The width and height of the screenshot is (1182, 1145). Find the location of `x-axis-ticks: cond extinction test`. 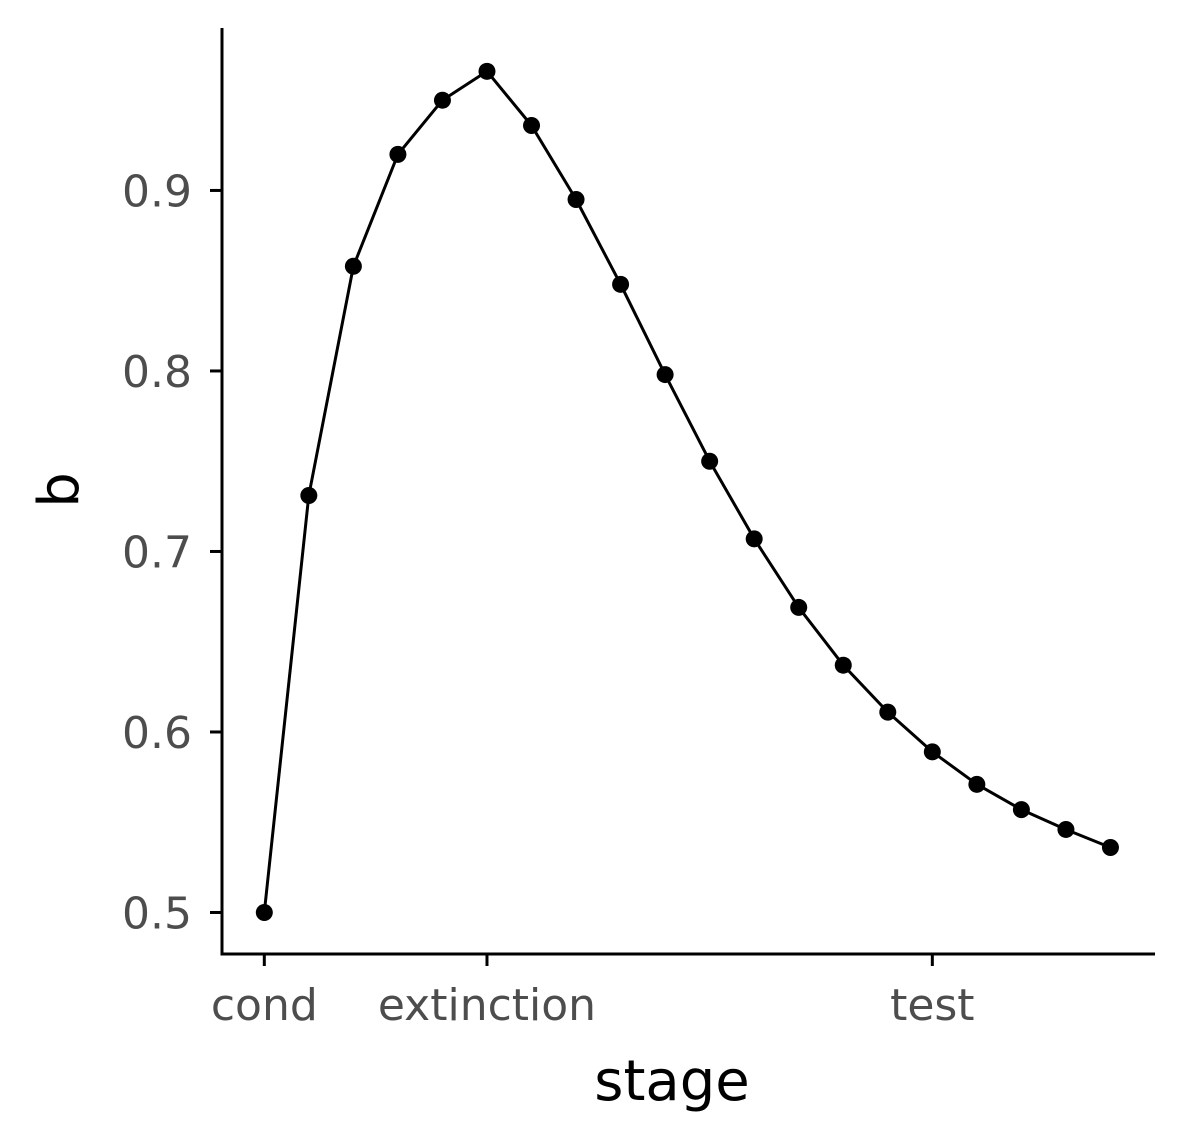

x-axis-ticks: cond extinction test is located at coordinates (593, 992).